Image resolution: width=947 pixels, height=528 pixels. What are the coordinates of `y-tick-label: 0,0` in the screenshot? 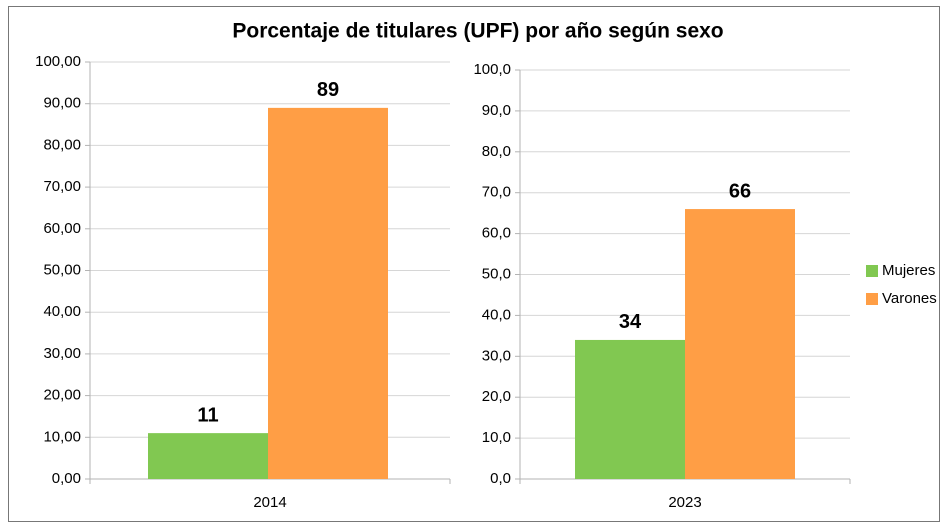 It's located at (500, 478).